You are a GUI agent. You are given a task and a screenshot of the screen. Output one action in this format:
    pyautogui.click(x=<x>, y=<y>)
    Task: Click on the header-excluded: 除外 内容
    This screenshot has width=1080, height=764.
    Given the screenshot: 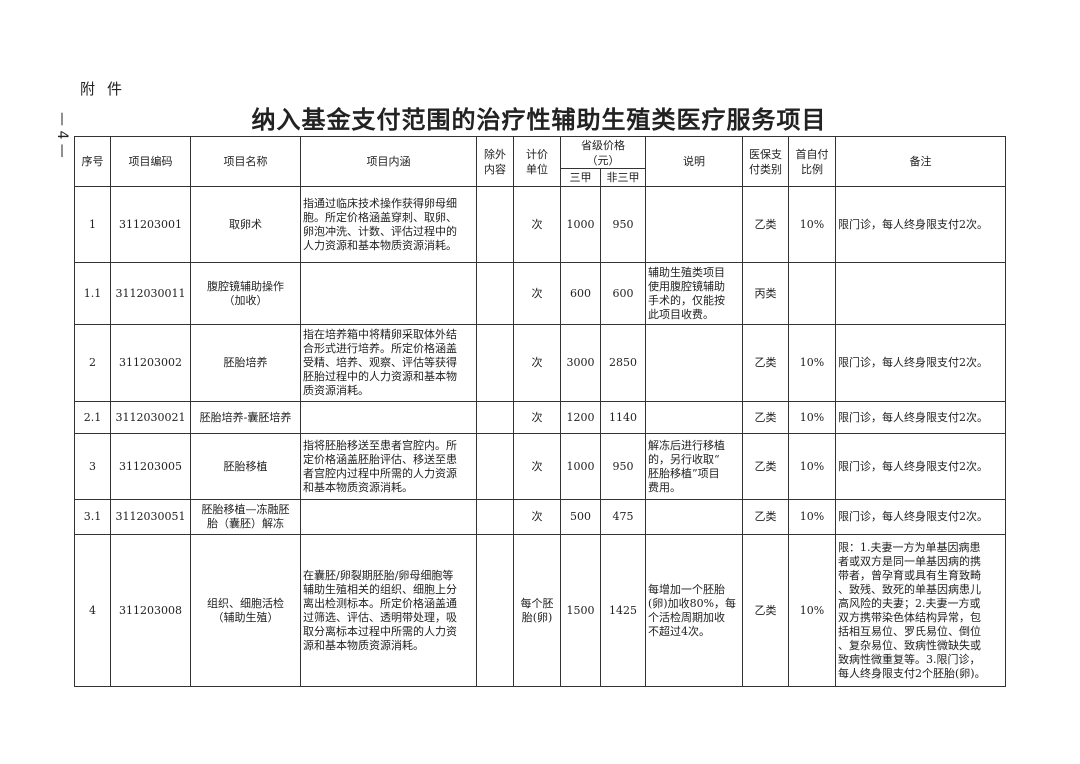 What is the action you would take?
    pyautogui.click(x=495, y=161)
    